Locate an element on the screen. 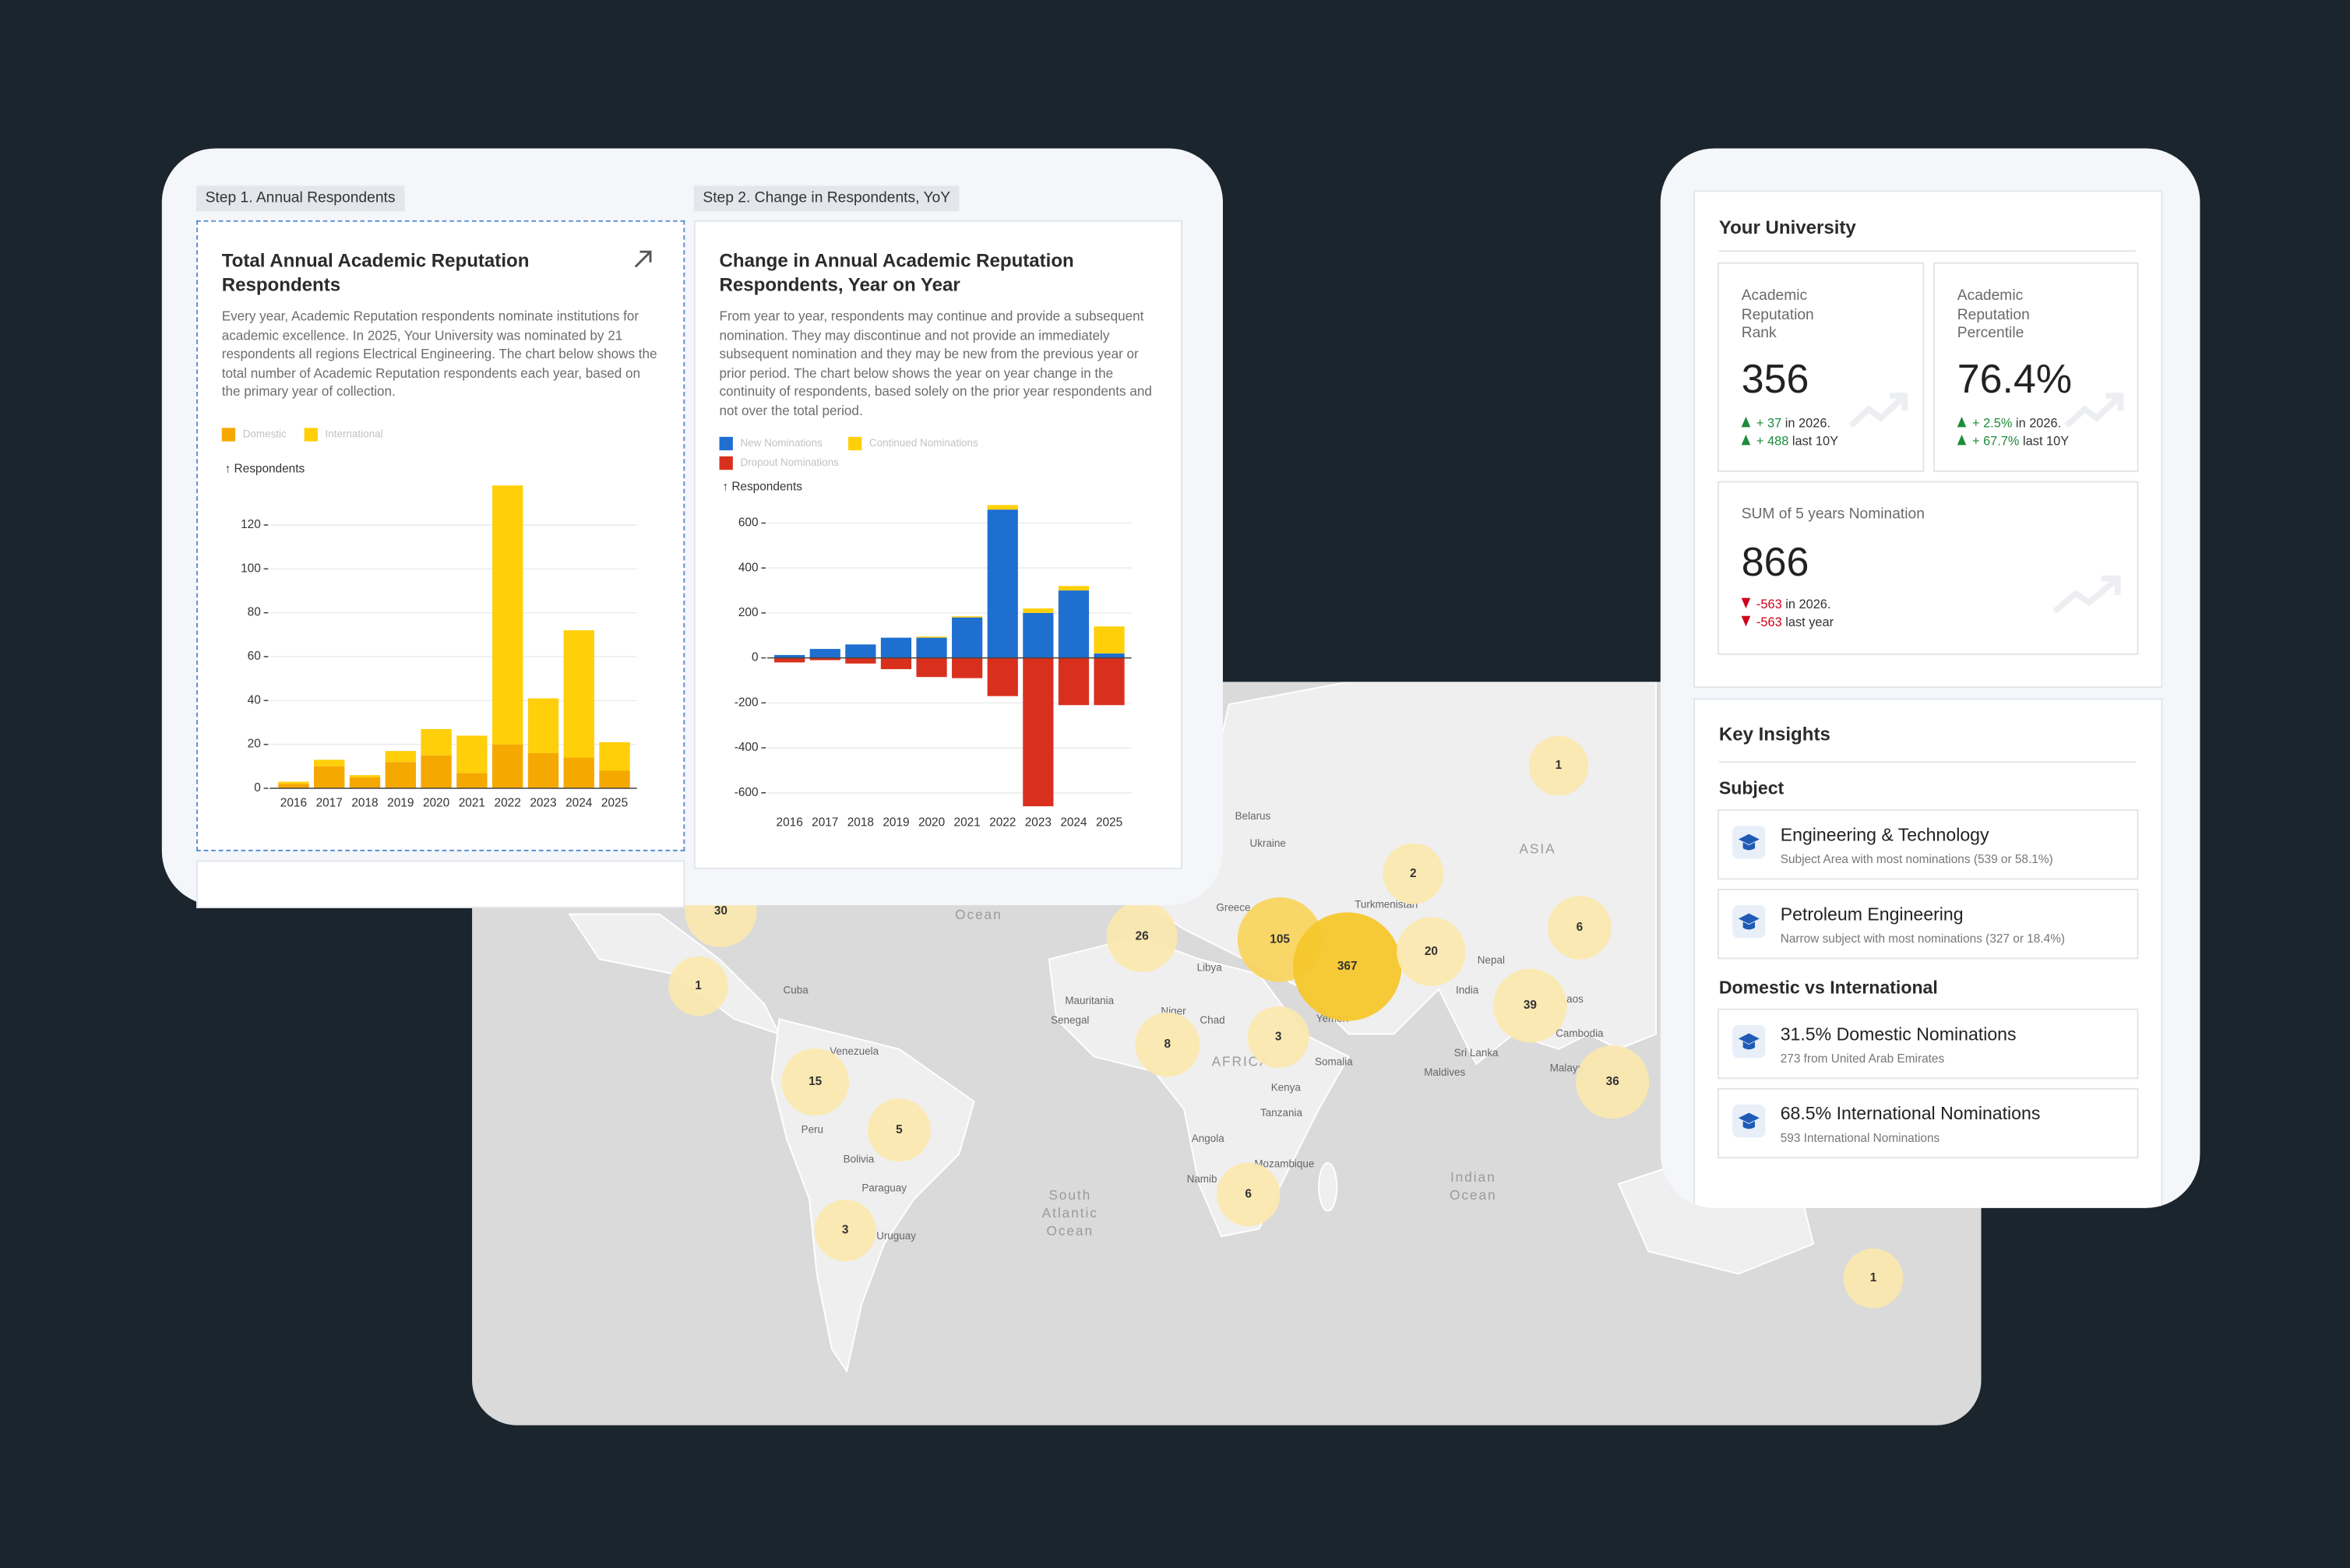 The height and width of the screenshot is (1568, 2350). map-bubble-label: 20 is located at coordinates (1431, 952).